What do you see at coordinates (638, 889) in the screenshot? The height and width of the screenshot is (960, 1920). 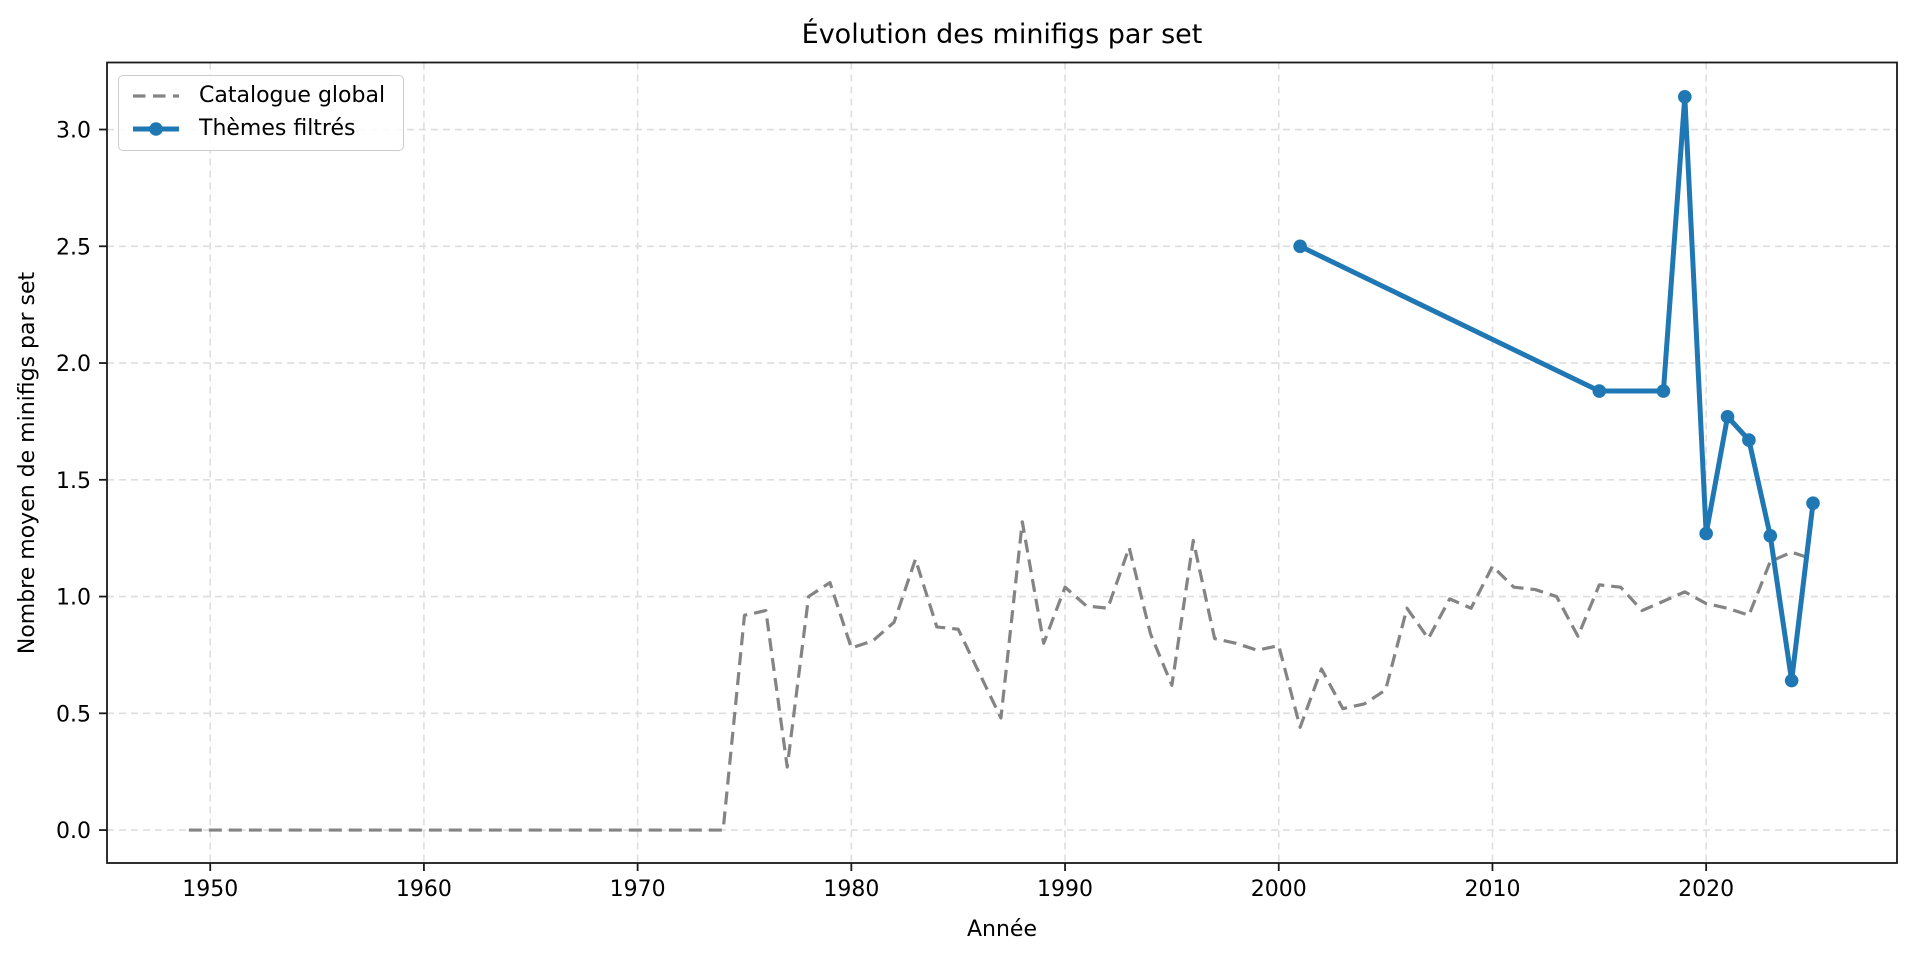 I see `x-tick-label: 1970` at bounding box center [638, 889].